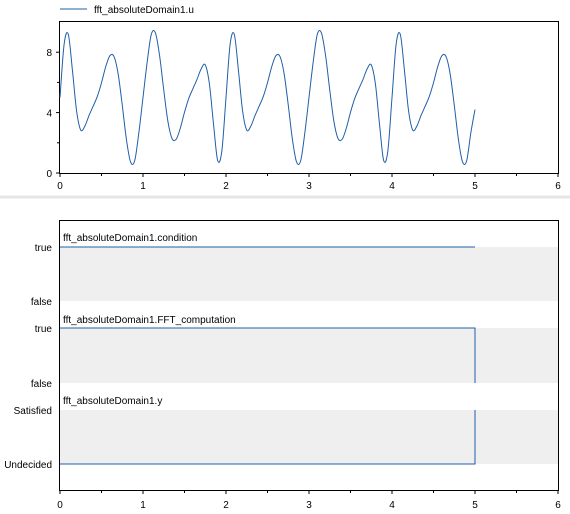 This screenshot has height=514, width=570. What do you see at coordinates (60, 505) in the screenshot?
I see `bottom-x-tick-label: 0` at bounding box center [60, 505].